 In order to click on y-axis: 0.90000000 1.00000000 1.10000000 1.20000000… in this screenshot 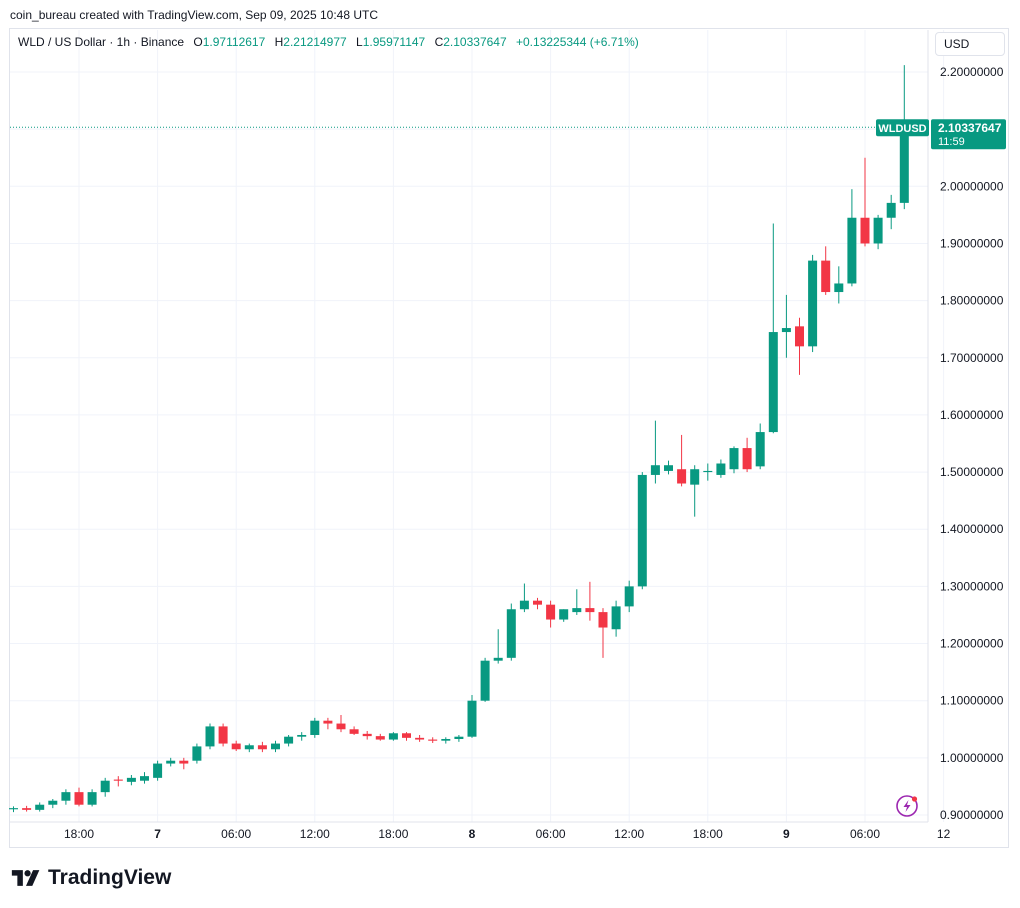, I will do `click(965, 426)`.